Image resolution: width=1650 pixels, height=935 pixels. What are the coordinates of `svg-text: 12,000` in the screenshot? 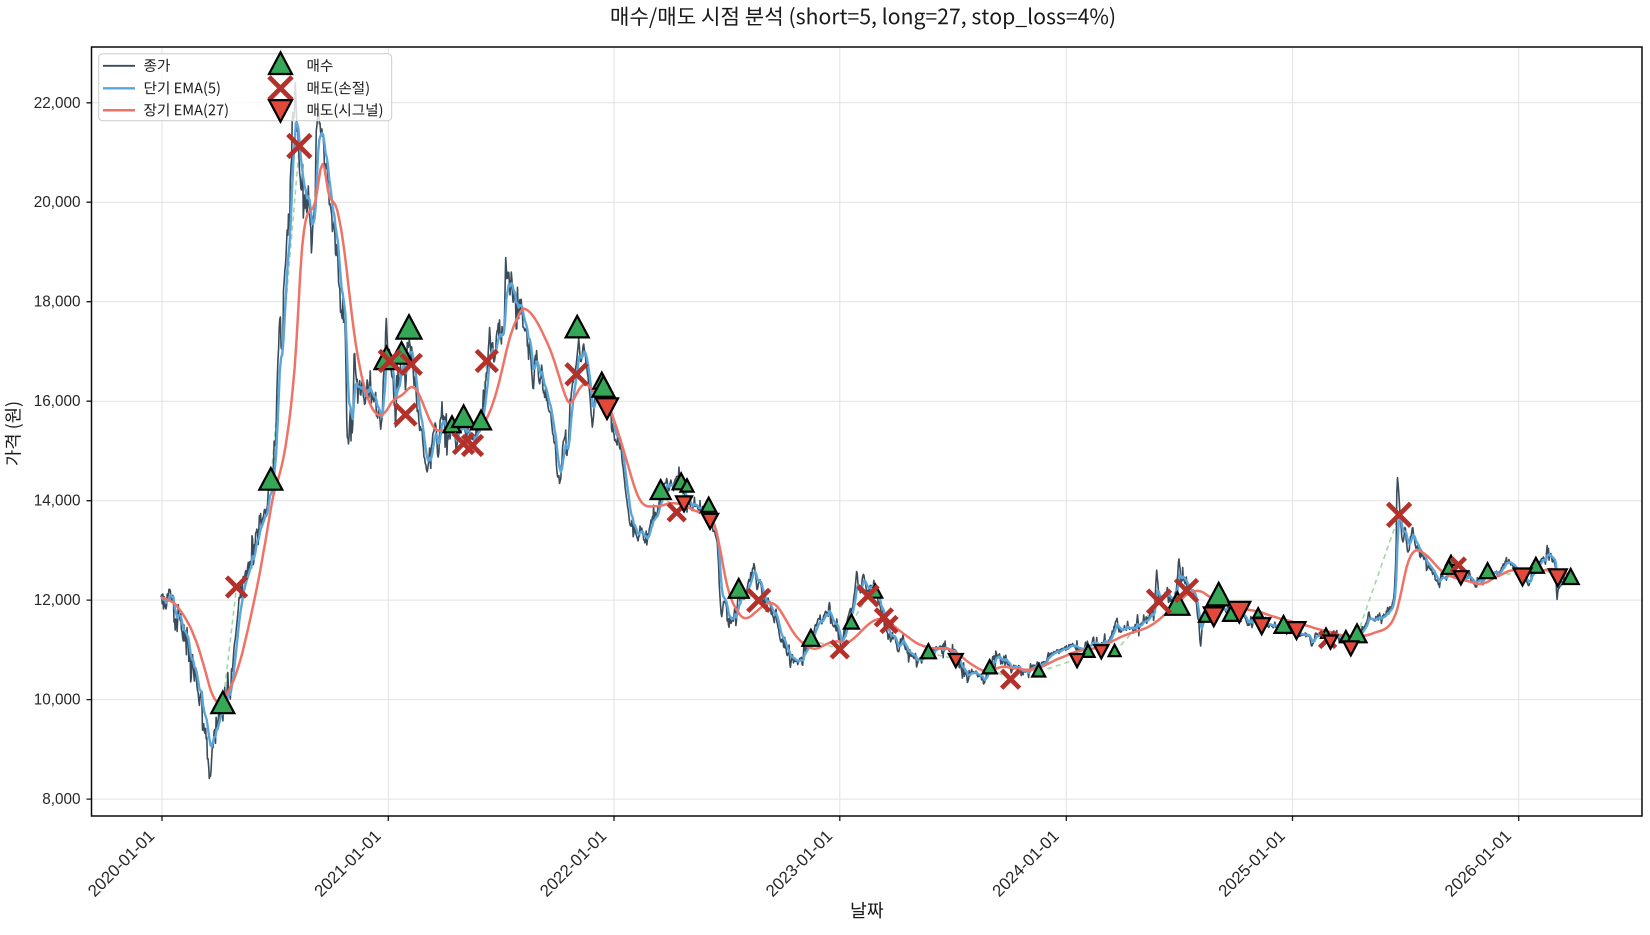 It's located at (57, 600).